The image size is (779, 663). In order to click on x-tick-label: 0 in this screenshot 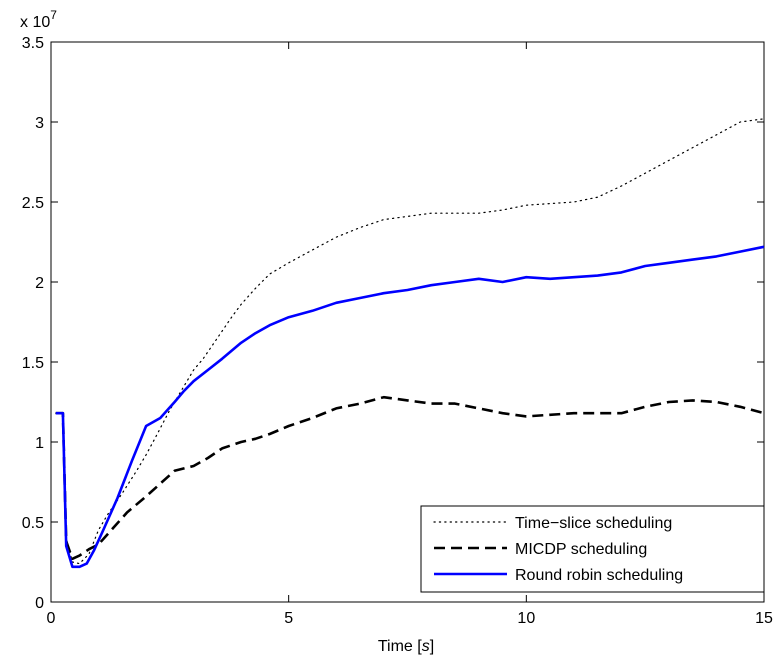, I will do `click(51, 618)`.